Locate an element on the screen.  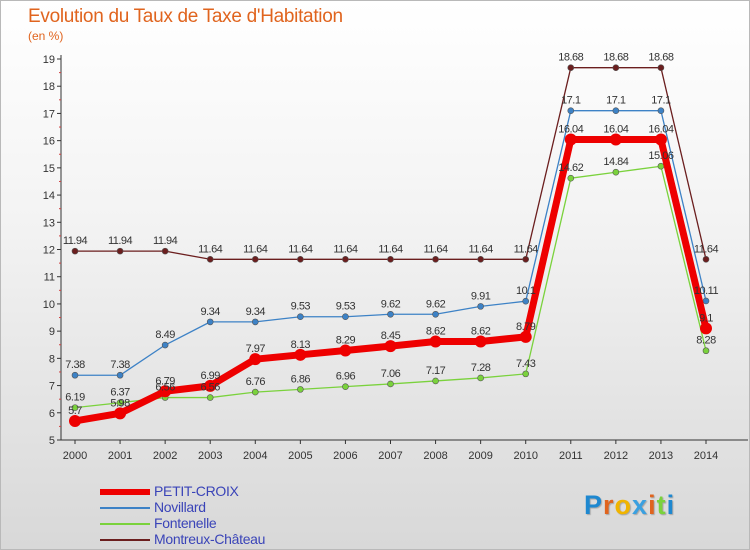
data-label: 6.79 is located at coordinates (165, 381).